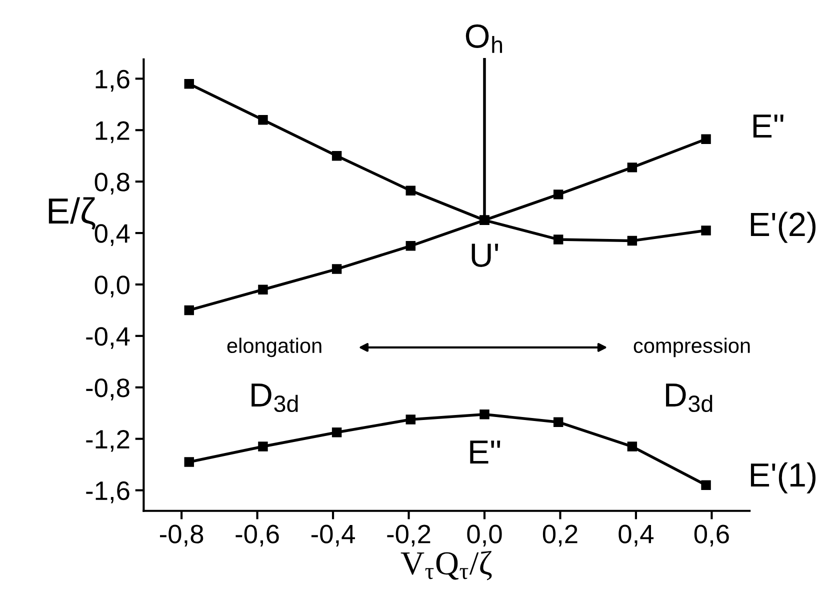 Image resolution: width=821 pixels, height=606 pixels. Describe the element at coordinates (108, 492) in the screenshot. I see `y-tick-label: -1,6` at that location.